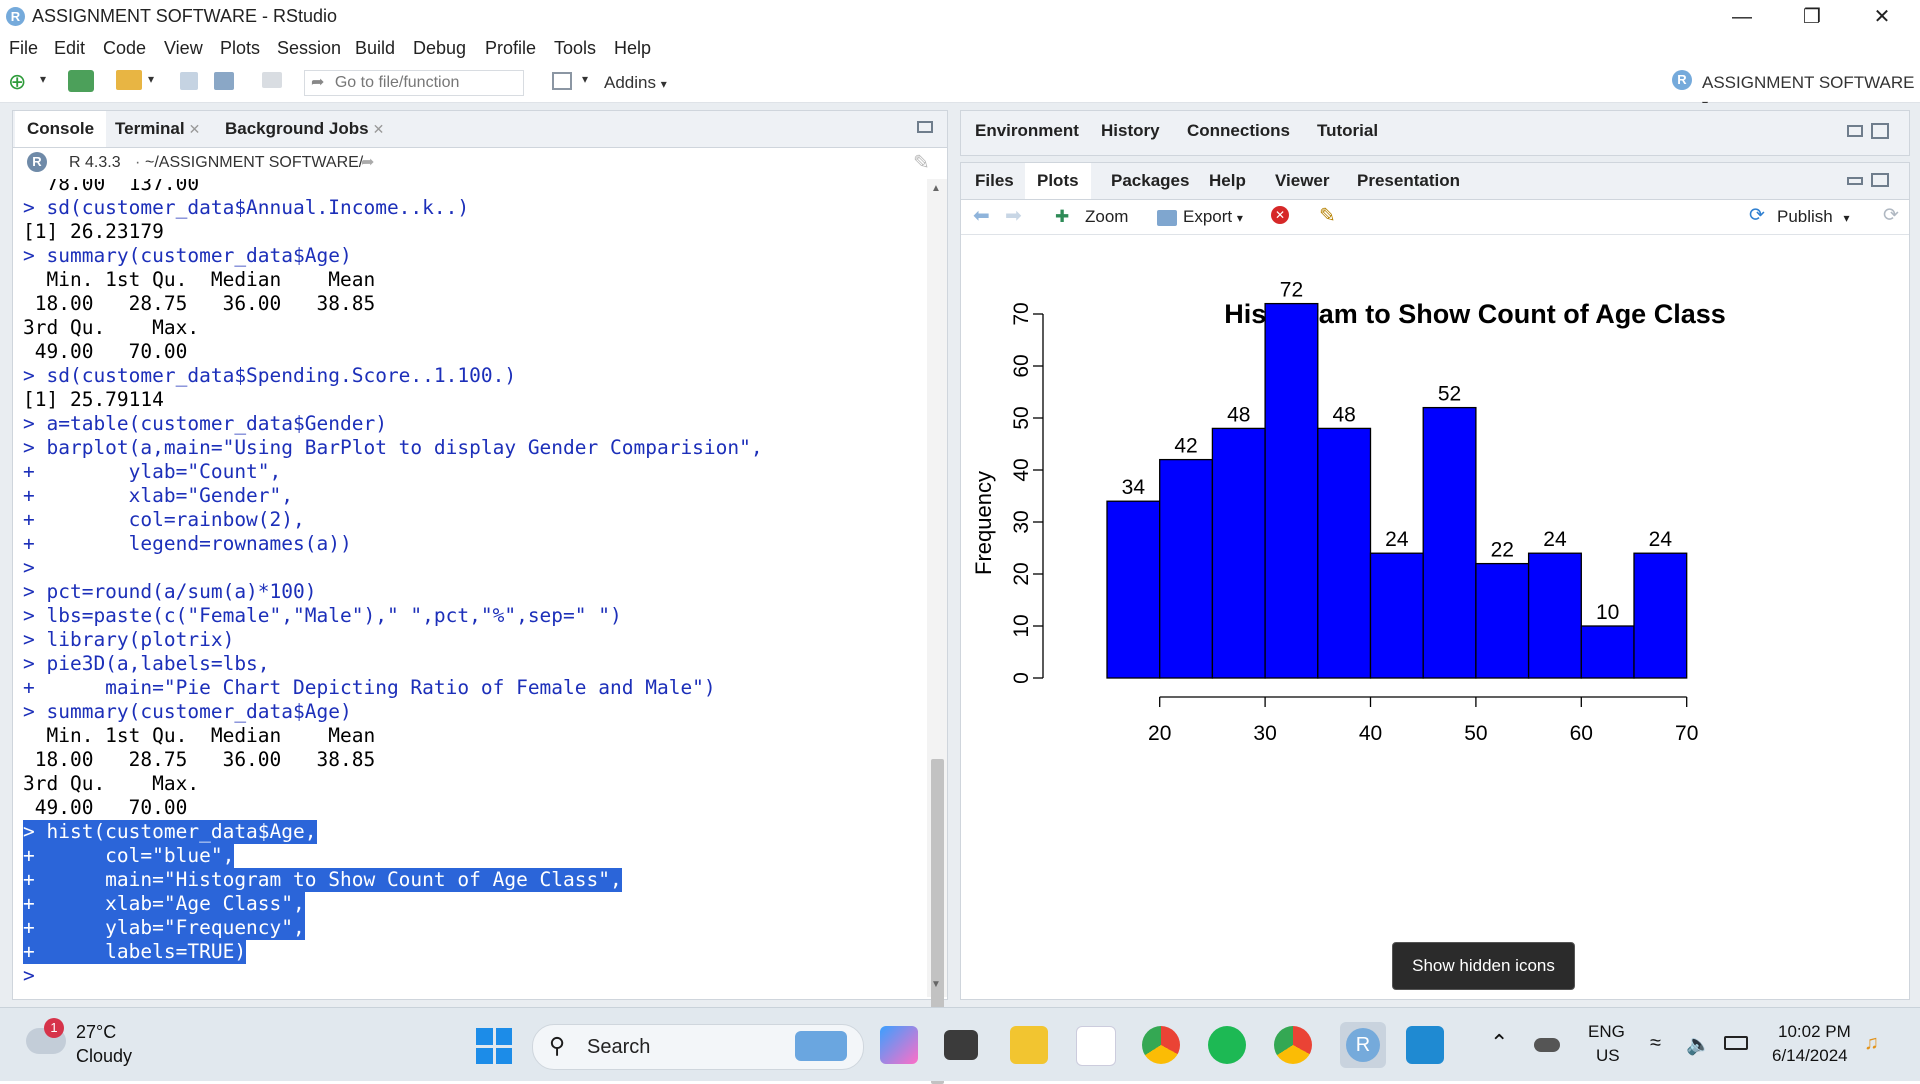 This screenshot has height=1084, width=1920. What do you see at coordinates (96, 1032) in the screenshot?
I see `weather-temp: 27°C` at bounding box center [96, 1032].